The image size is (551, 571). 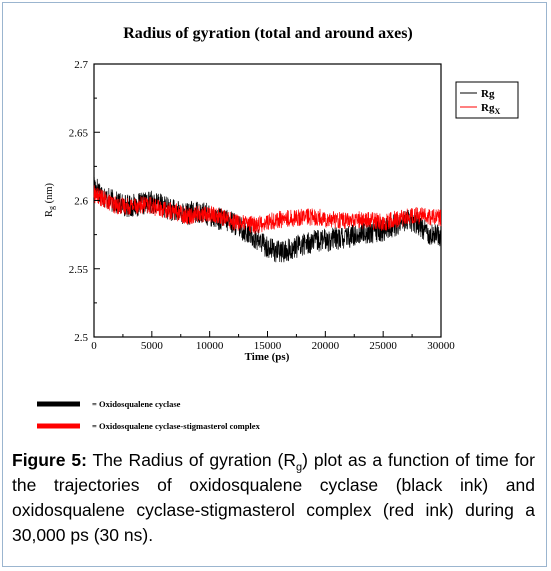 What do you see at coordinates (81, 202) in the screenshot?
I see `y-tick-label: 2.6` at bounding box center [81, 202].